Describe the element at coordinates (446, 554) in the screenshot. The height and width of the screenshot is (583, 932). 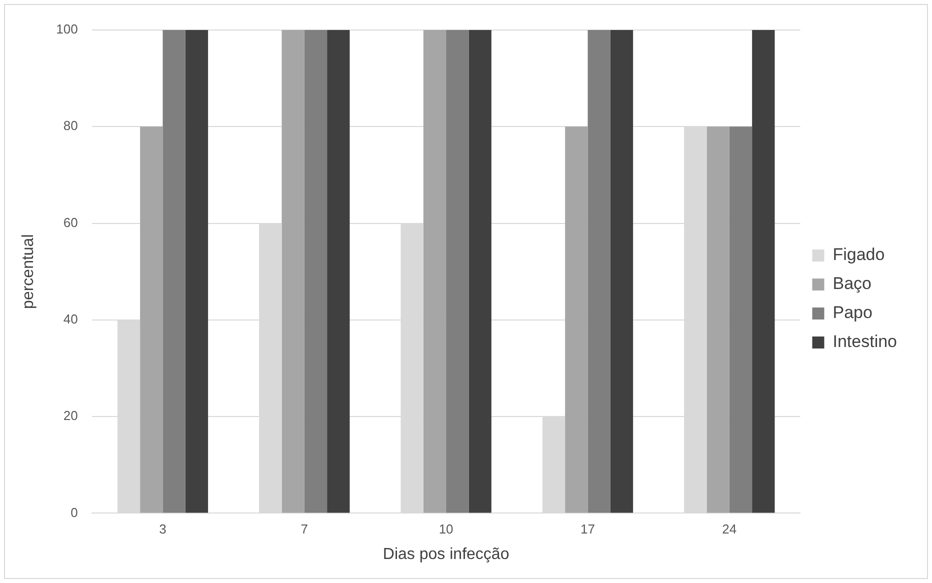
I see `x-axis-title: Dias pos infecção` at that location.